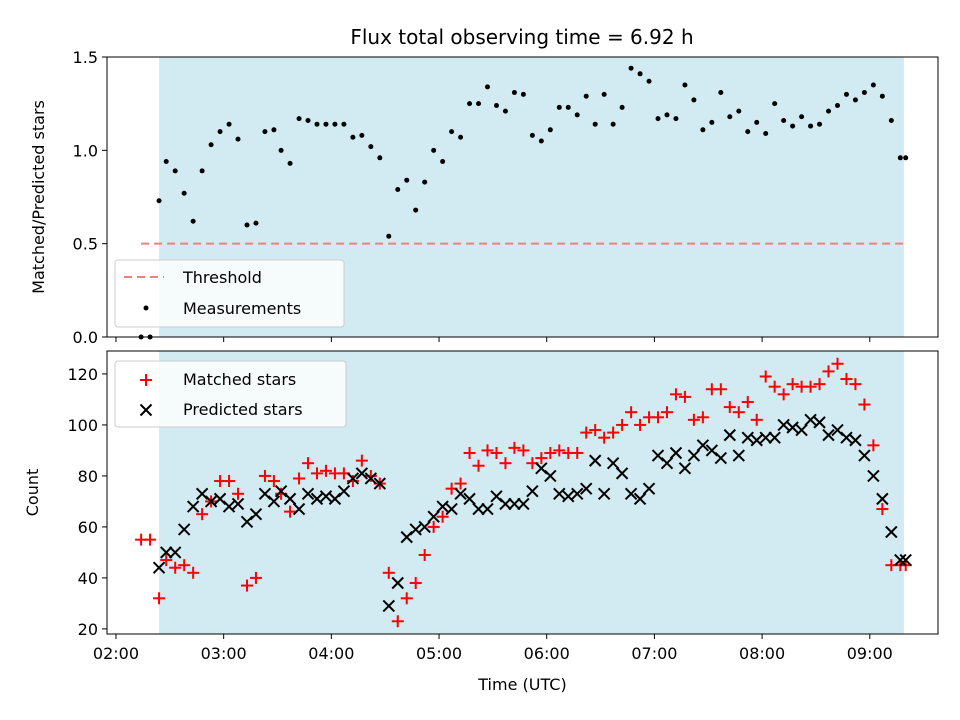 The image size is (960, 720). Describe the element at coordinates (85, 244) in the screenshot. I see `ratio-y-tick-label: 0.5` at that location.